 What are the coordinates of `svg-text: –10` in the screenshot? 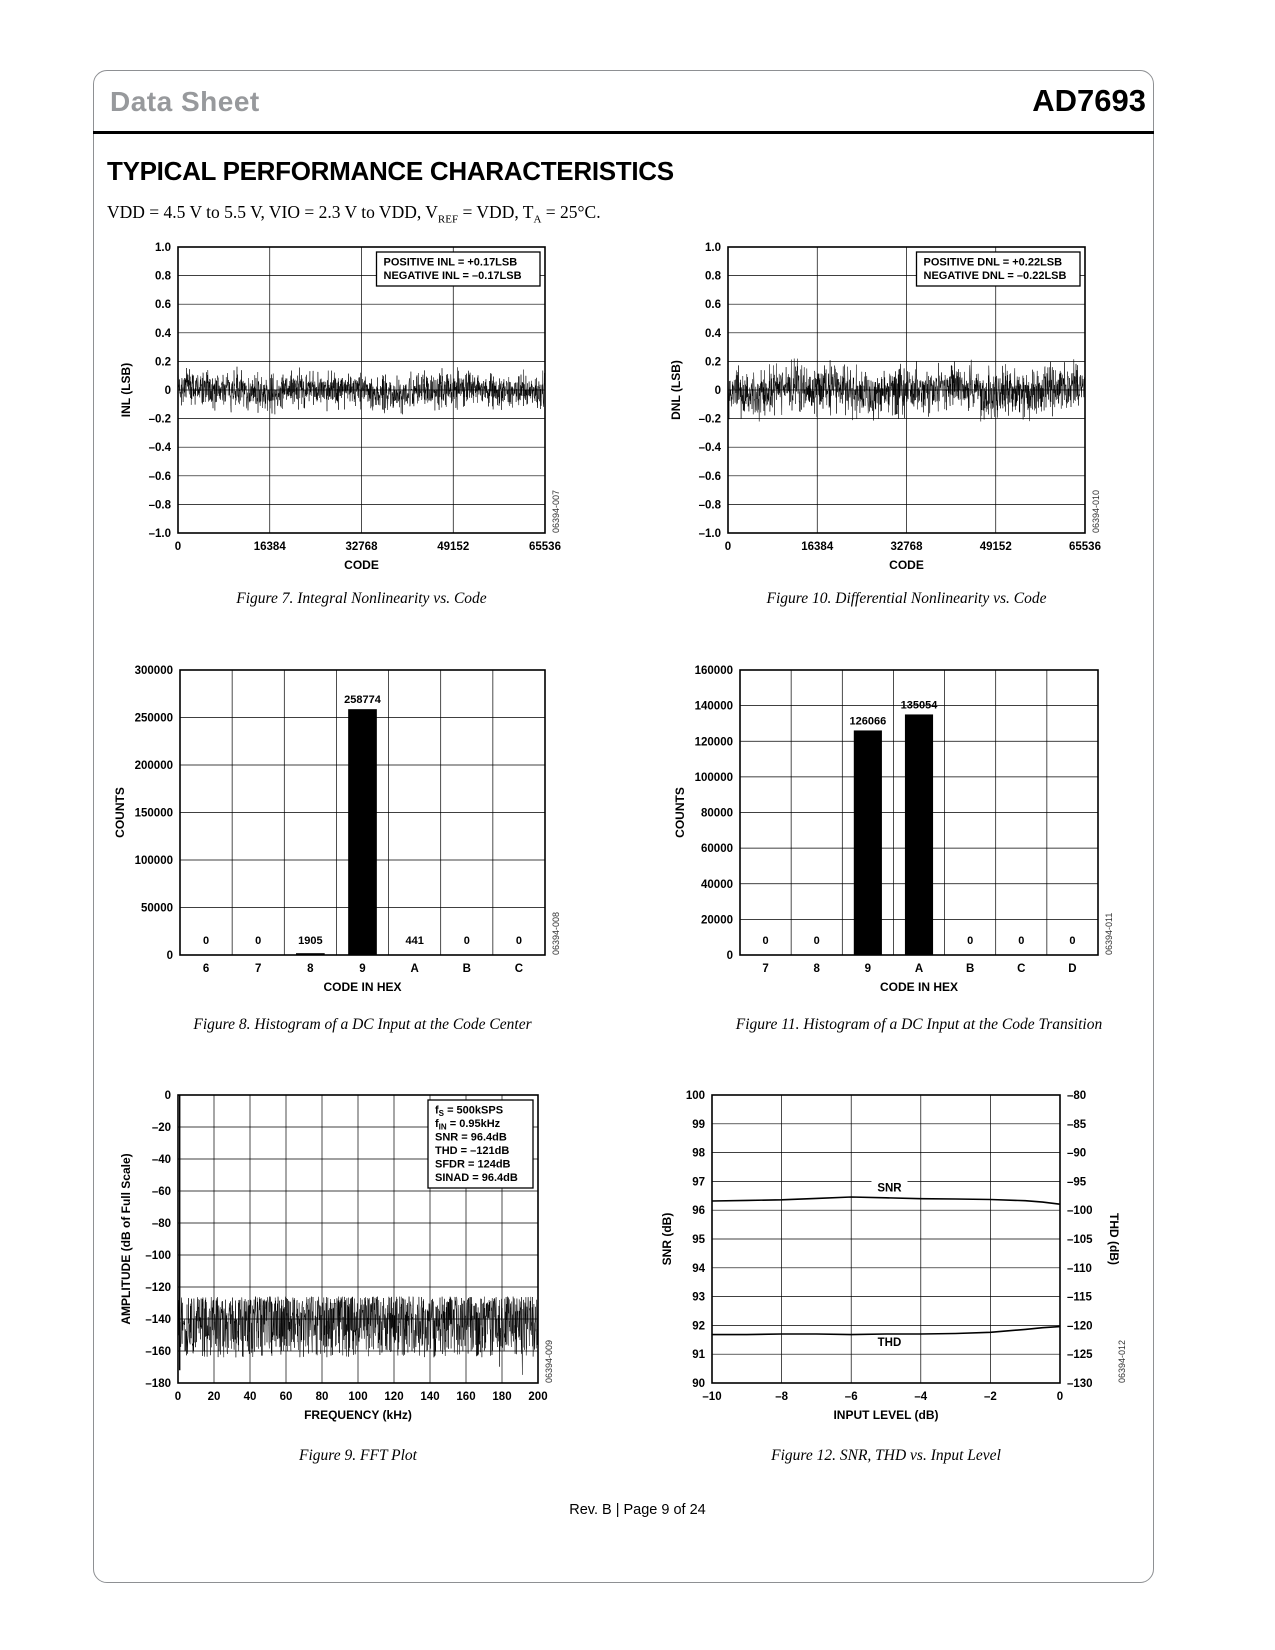 It's located at (711, 1397).